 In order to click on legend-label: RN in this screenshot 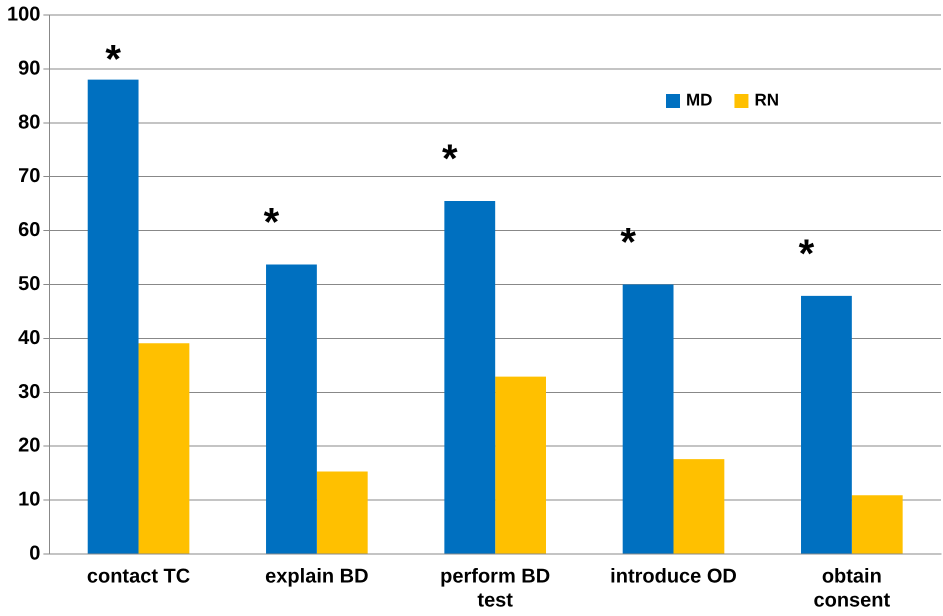, I will do `click(767, 100)`.